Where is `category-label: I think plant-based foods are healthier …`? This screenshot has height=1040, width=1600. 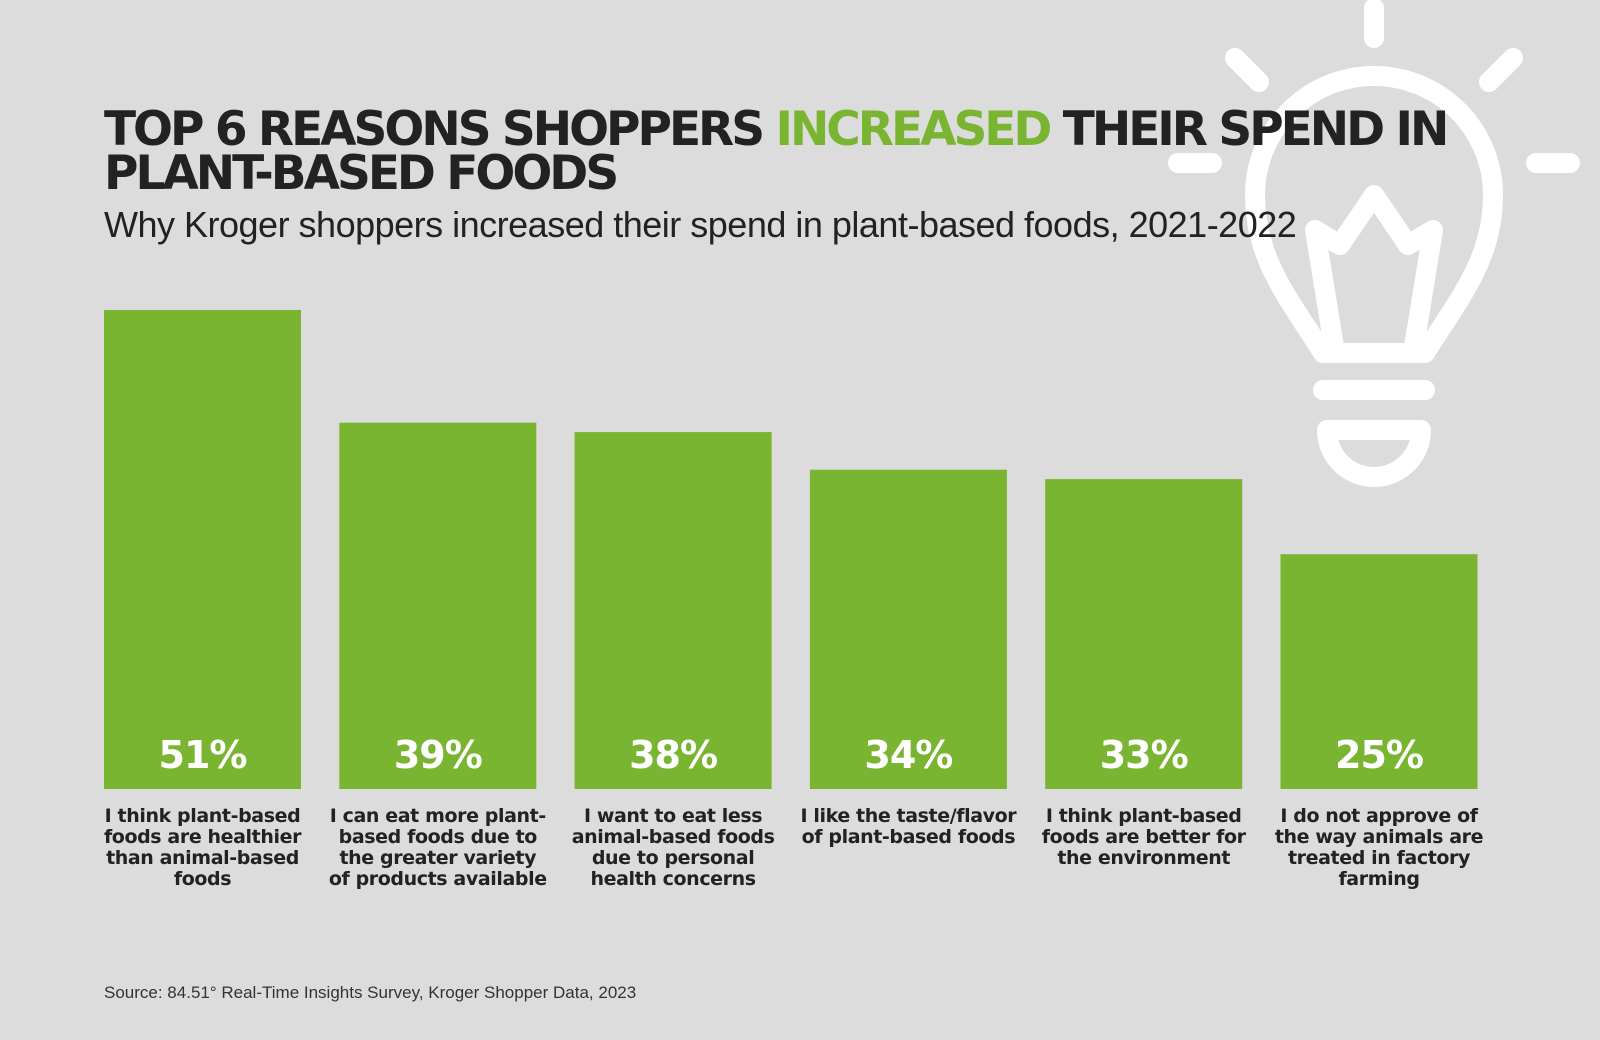 category-label: I think plant-based foods are healthier … is located at coordinates (202, 847).